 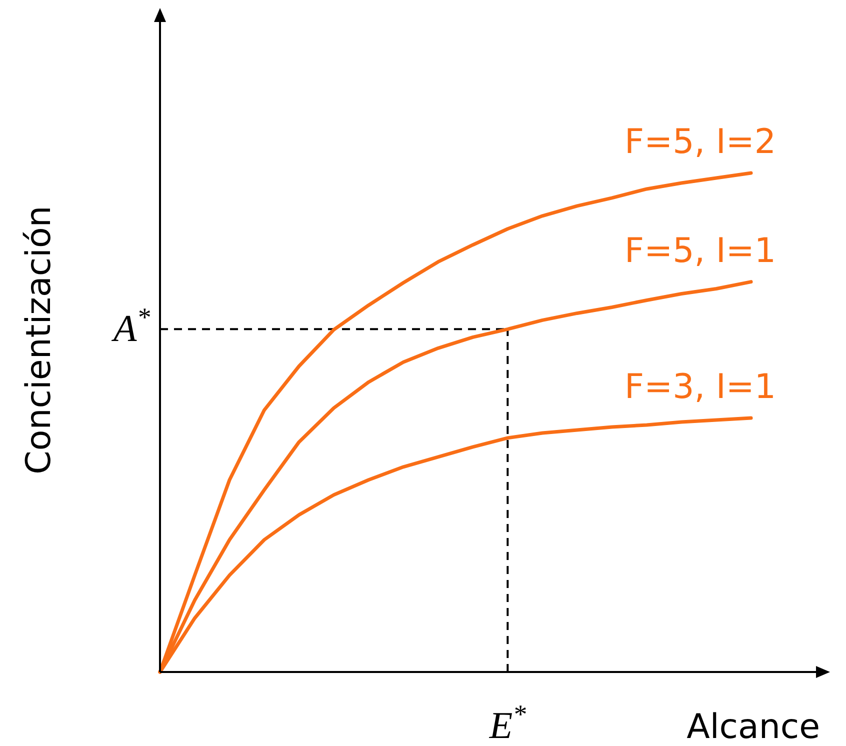 What do you see at coordinates (700, 387) in the screenshot?
I see `series-label: F=3, I=1` at bounding box center [700, 387].